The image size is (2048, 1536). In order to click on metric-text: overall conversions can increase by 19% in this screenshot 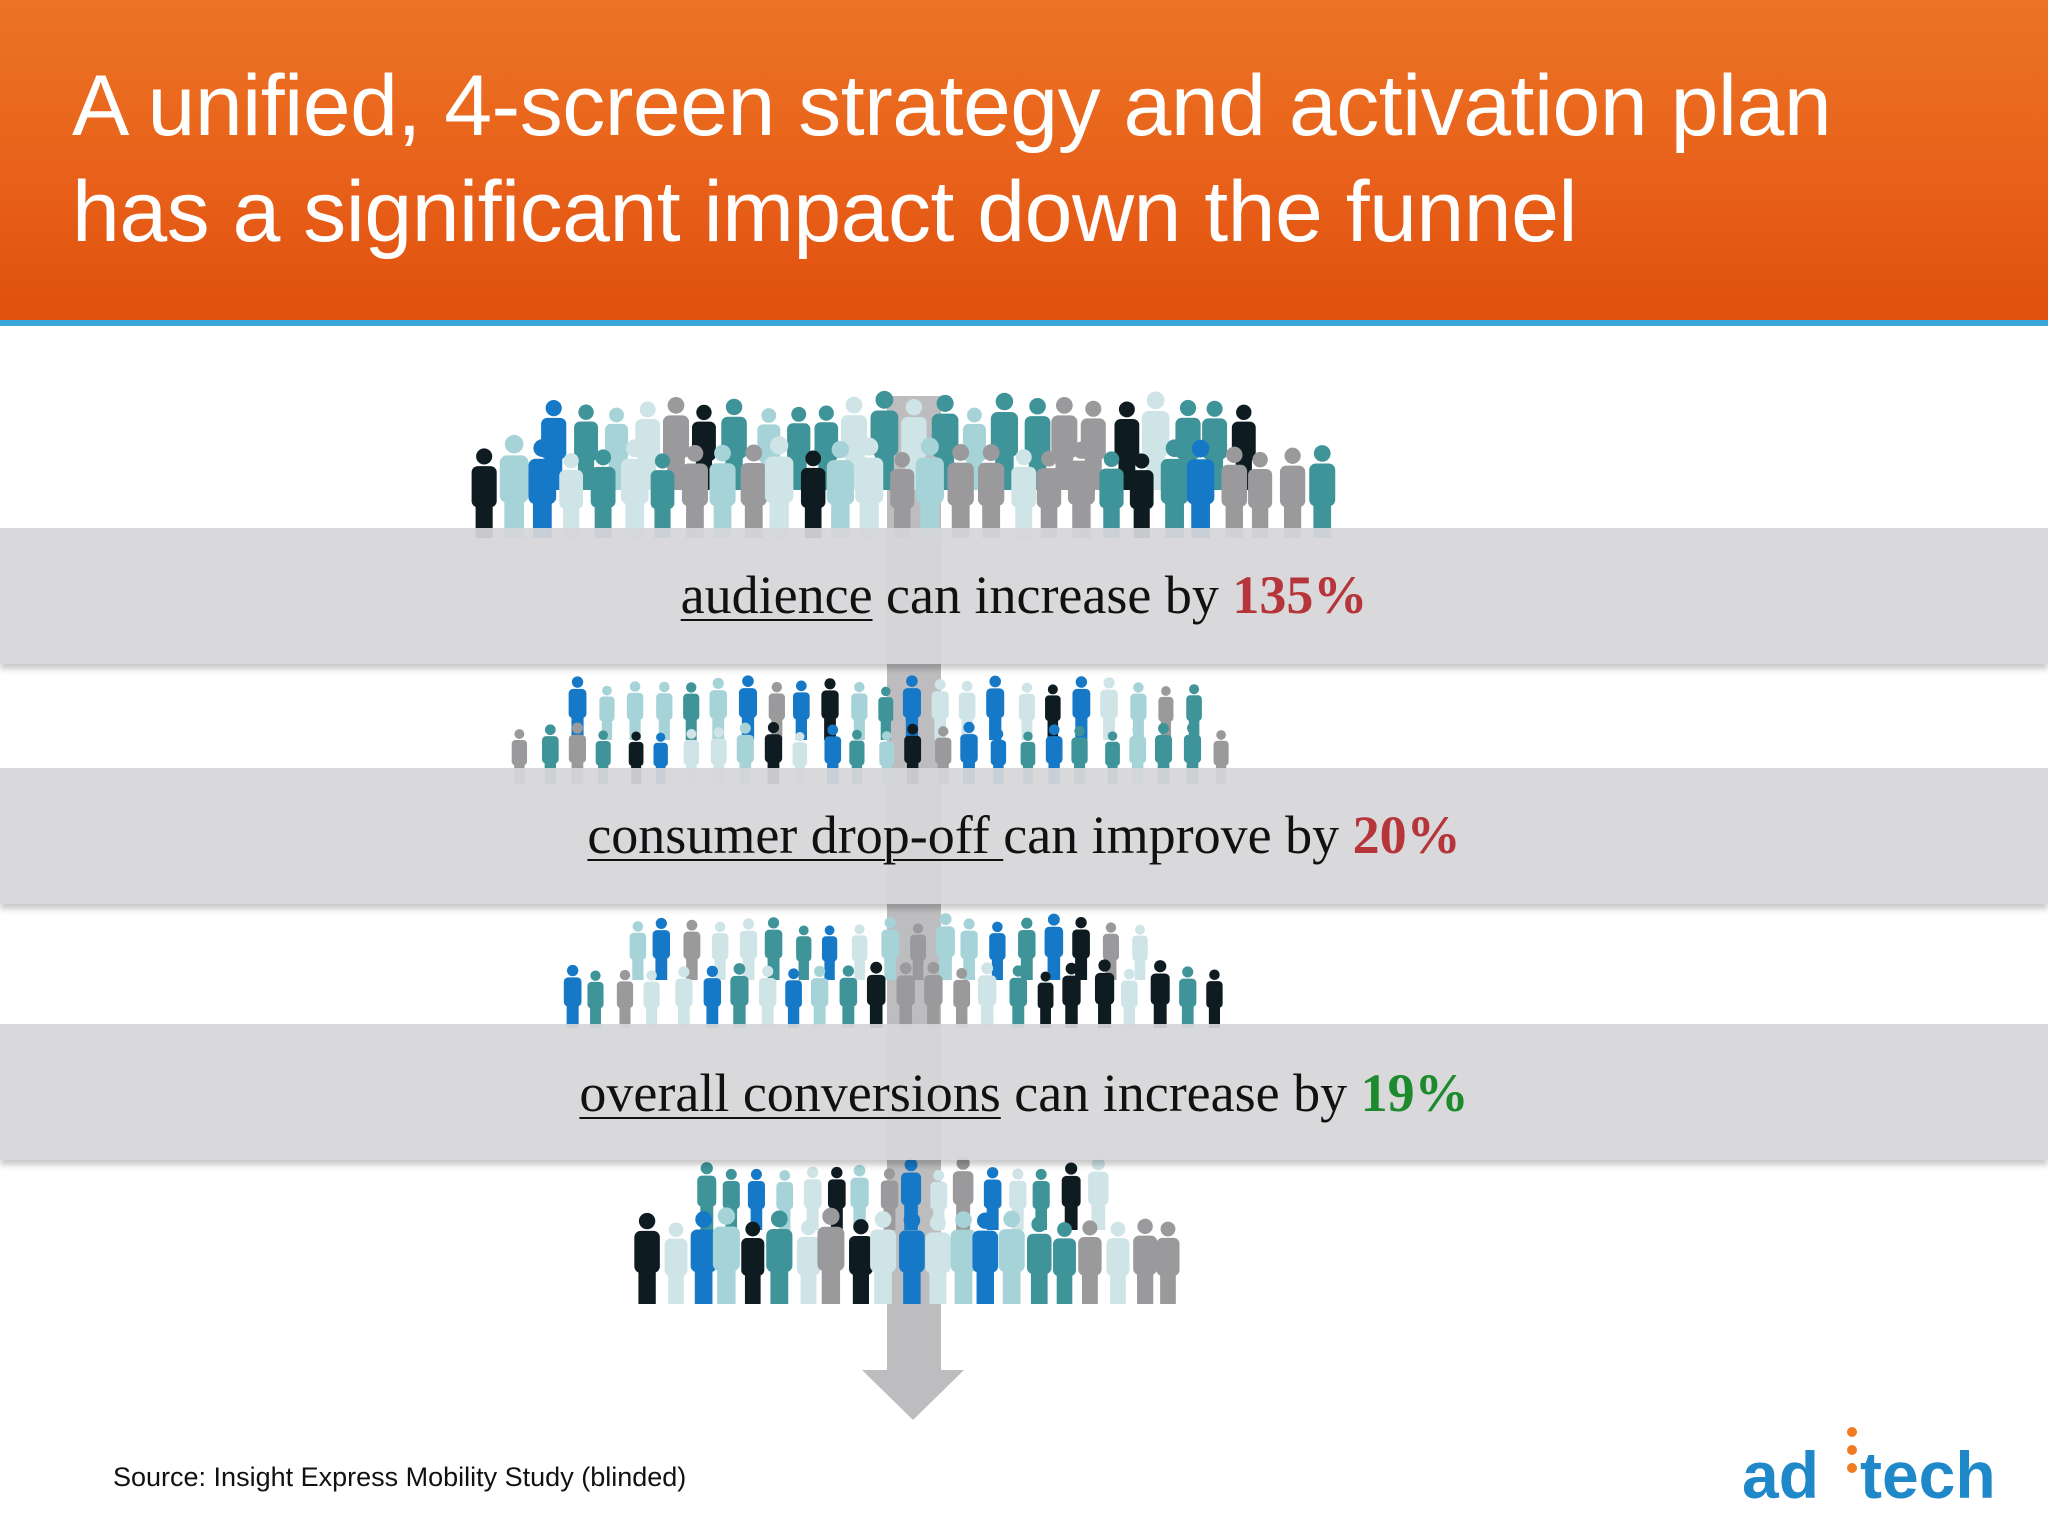, I will do `click(1024, 1093)`.